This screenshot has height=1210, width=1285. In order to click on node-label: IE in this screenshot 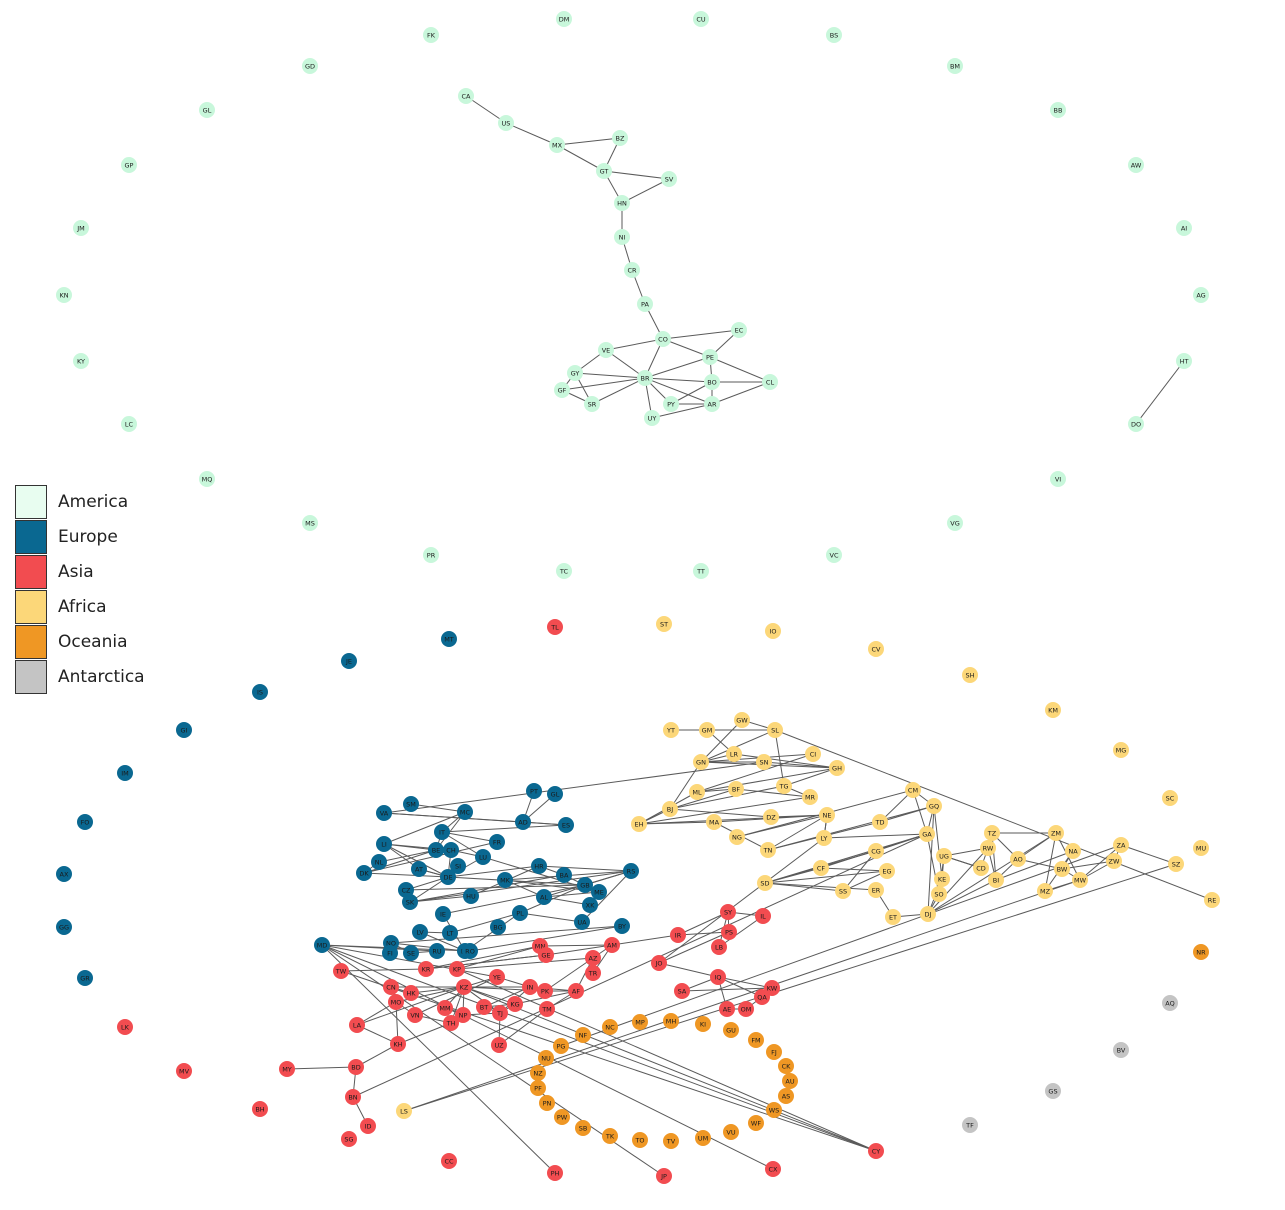, I will do `click(443, 915)`.